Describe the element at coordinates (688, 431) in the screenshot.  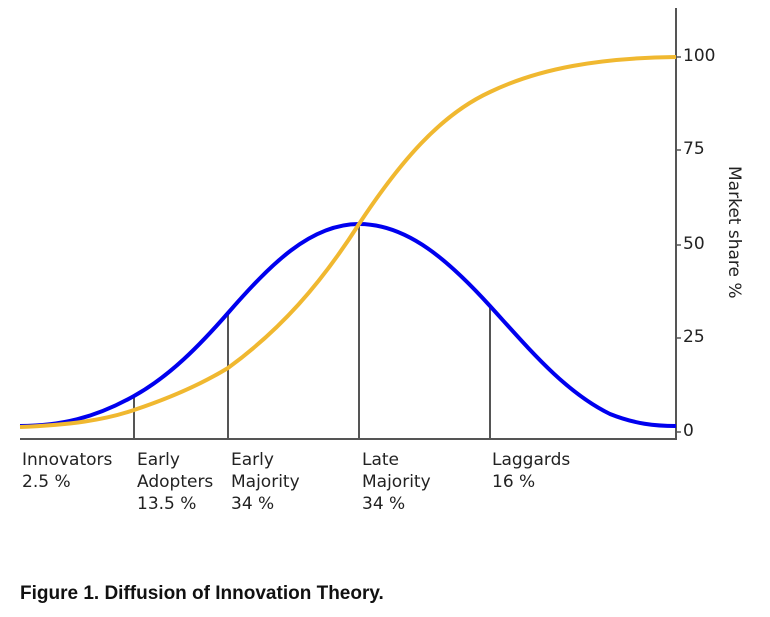
I see `y-tick-label-0: 0` at that location.